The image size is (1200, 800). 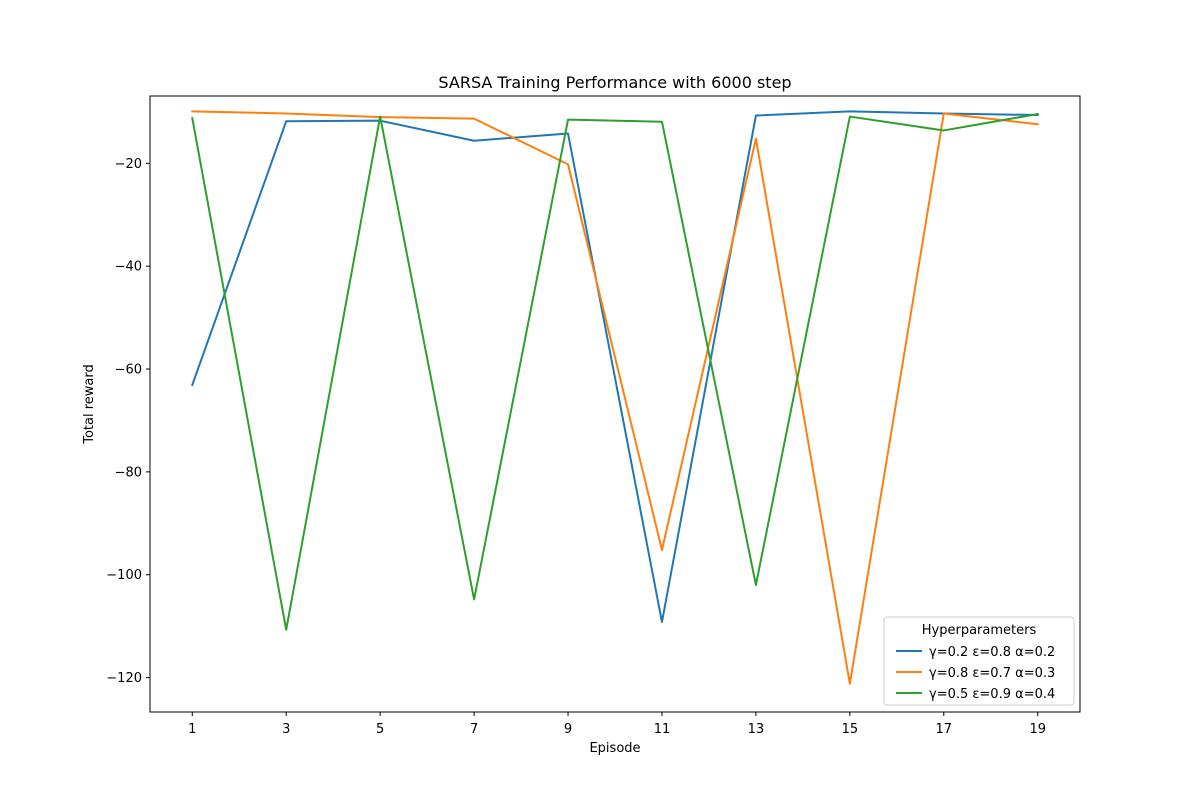 I want to click on x-axis: 1 3 5 7 9 11 13 15 17 19, so click(x=617, y=724).